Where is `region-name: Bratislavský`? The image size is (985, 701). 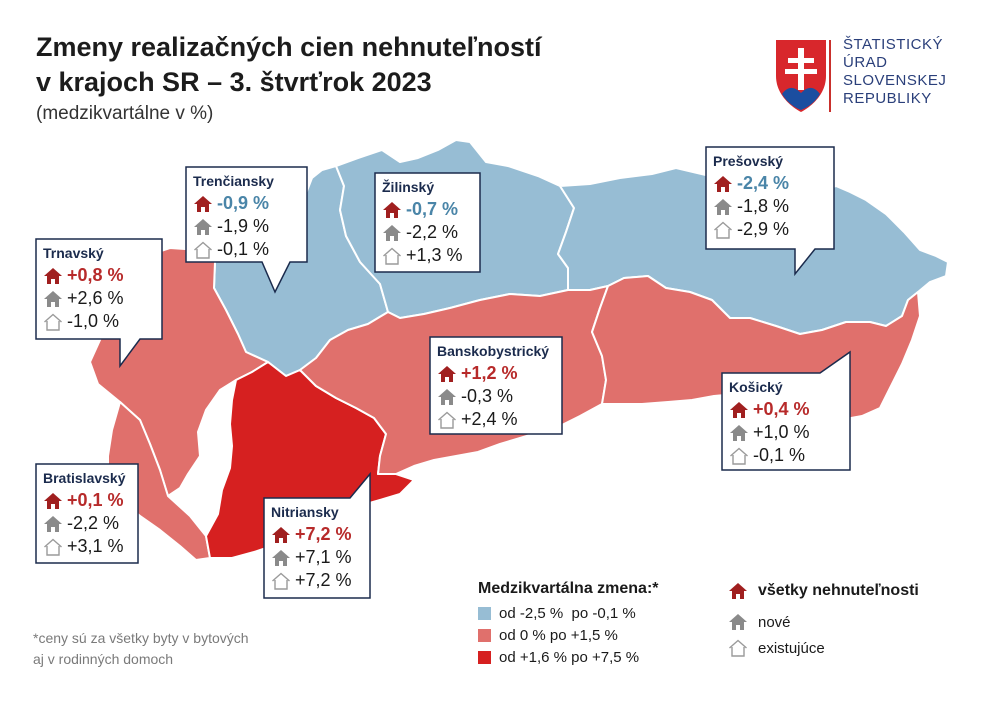
region-name: Bratislavský is located at coordinates (84, 478).